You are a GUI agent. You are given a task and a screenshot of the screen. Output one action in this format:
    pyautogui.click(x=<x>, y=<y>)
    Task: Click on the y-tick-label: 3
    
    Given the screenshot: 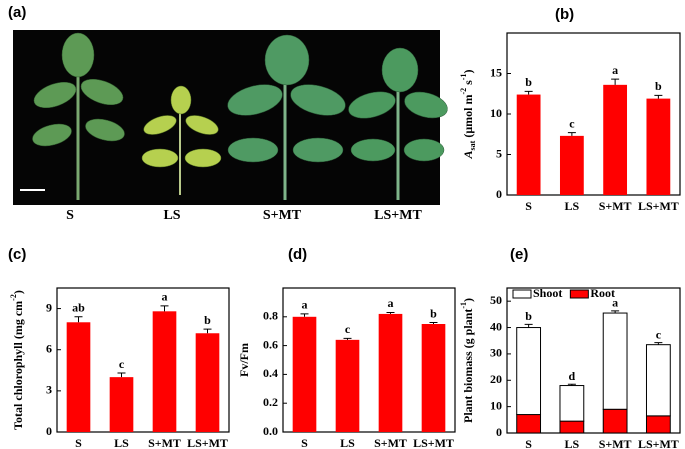 What is the action you would take?
    pyautogui.click(x=49, y=390)
    